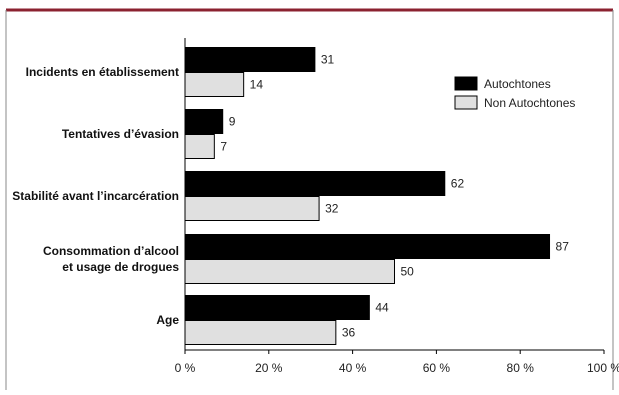  I want to click on category-label: et usage de drogues, so click(120, 267).